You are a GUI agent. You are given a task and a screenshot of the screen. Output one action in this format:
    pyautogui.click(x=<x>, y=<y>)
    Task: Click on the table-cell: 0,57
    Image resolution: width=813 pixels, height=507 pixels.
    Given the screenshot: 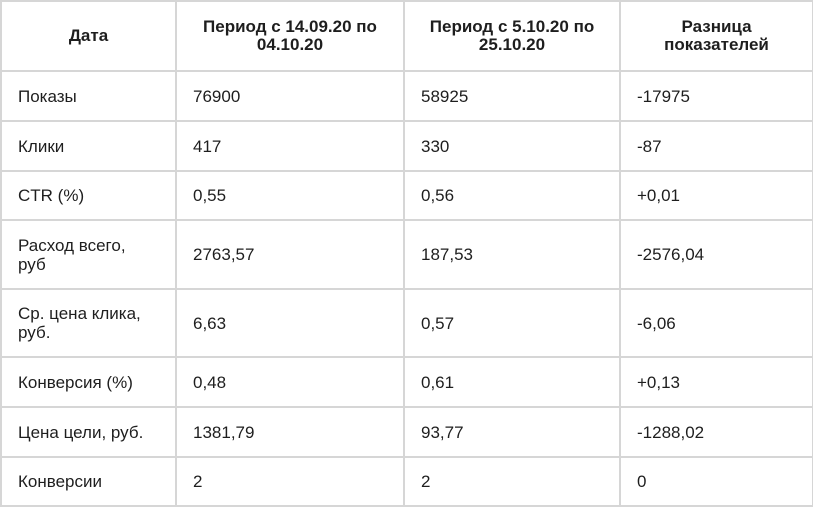 What is the action you would take?
    pyautogui.click(x=512, y=323)
    